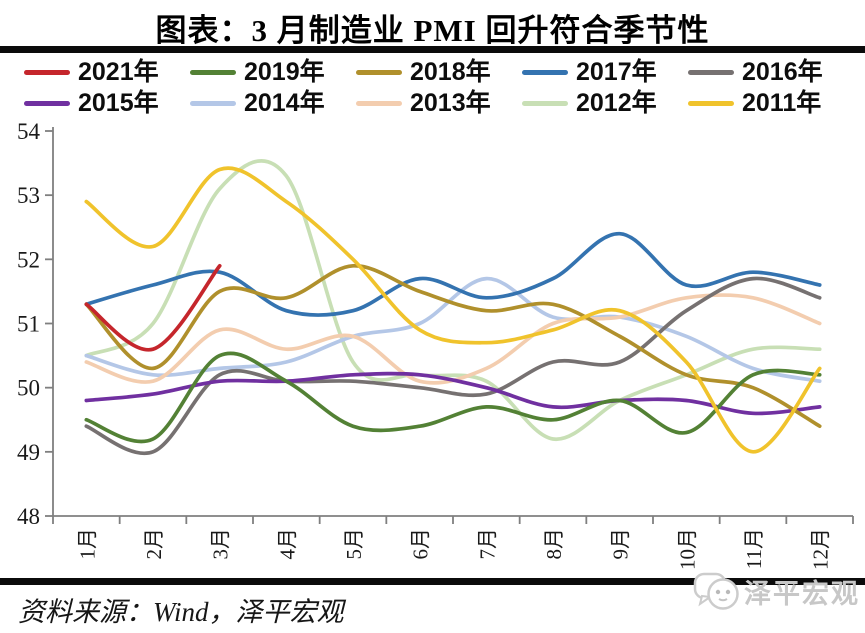 Image resolution: width=865 pixels, height=633 pixels. I want to click on series-line-2014年, so click(453, 330).